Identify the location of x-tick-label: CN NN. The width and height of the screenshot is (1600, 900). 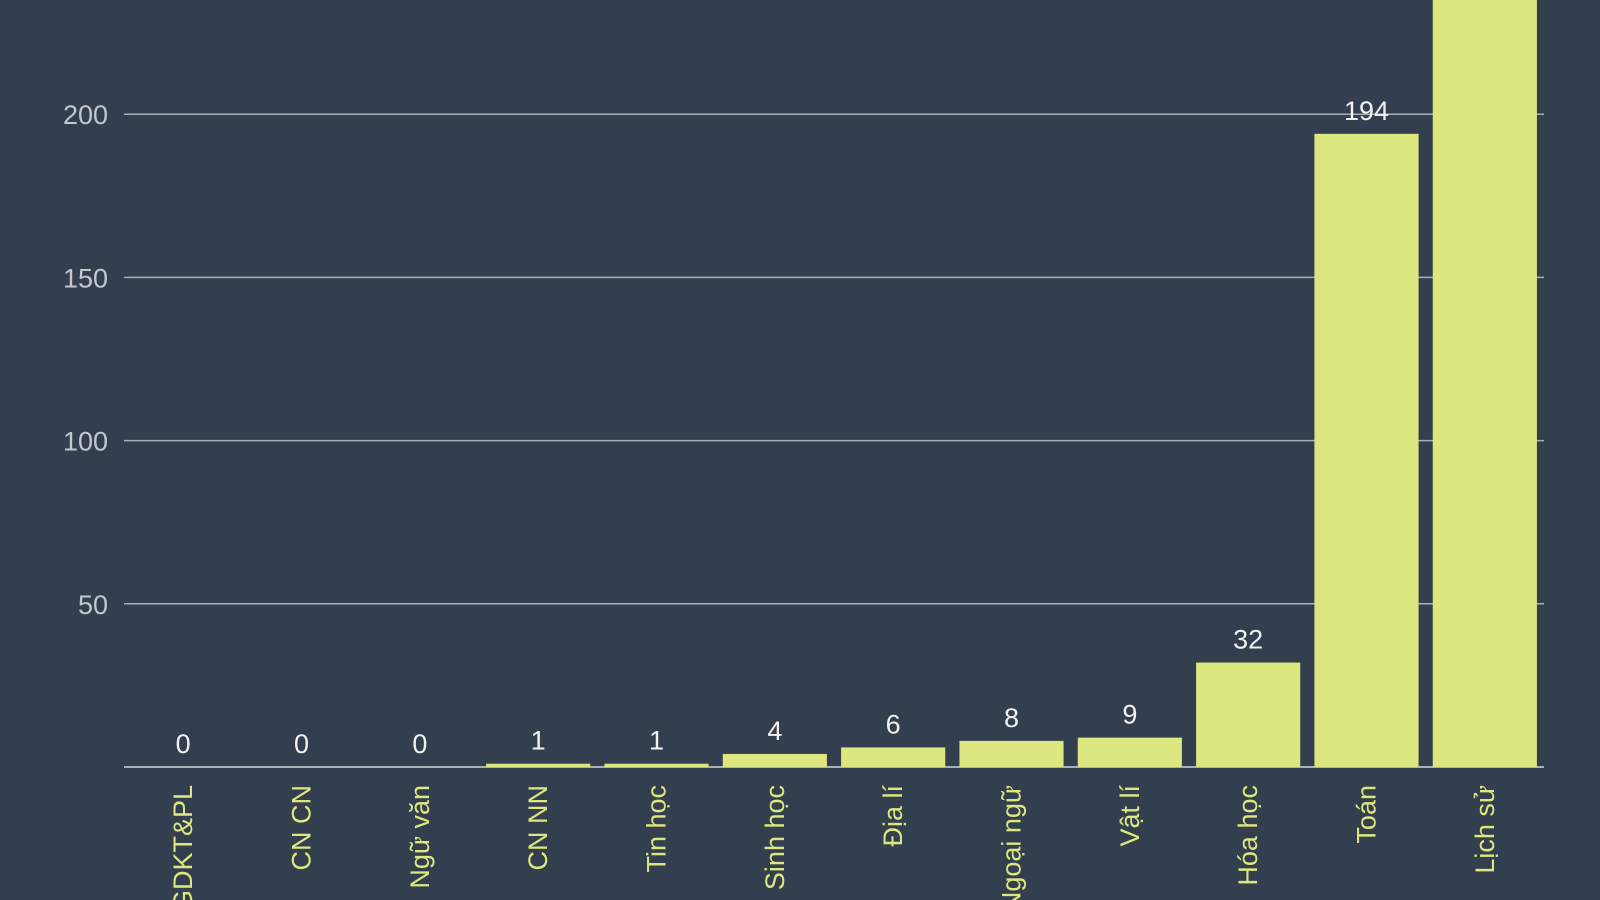
(538, 828).